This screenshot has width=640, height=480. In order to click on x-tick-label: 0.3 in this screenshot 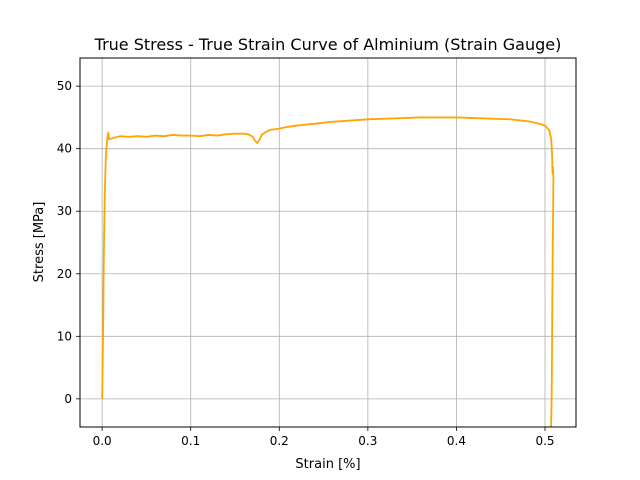, I will do `click(367, 441)`.